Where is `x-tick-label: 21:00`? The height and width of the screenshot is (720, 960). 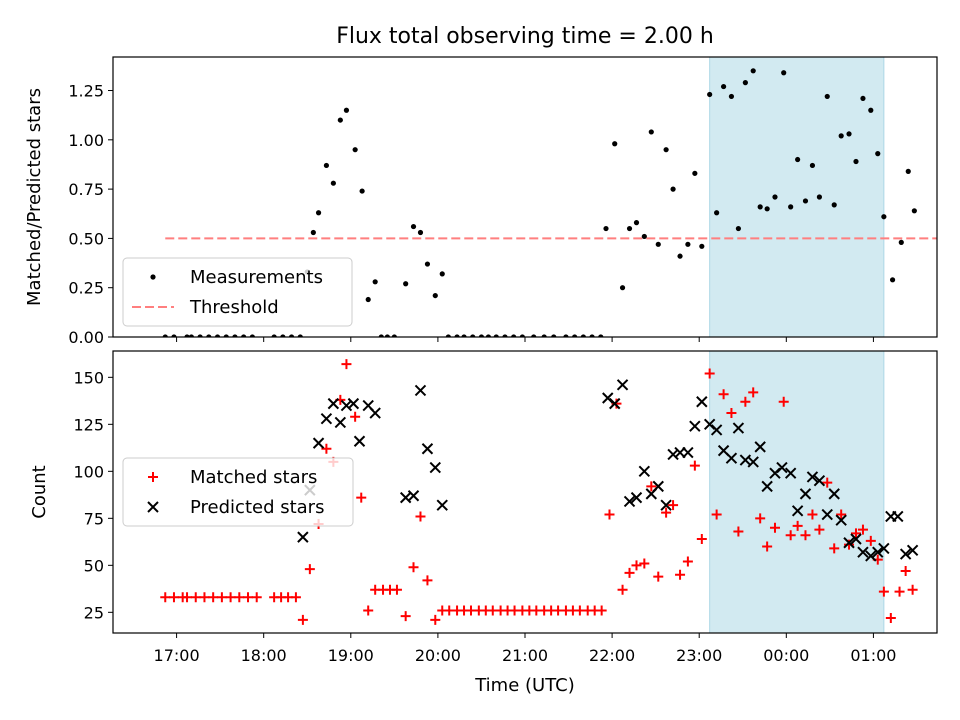
x-tick-label: 21:00 is located at coordinates (525, 655).